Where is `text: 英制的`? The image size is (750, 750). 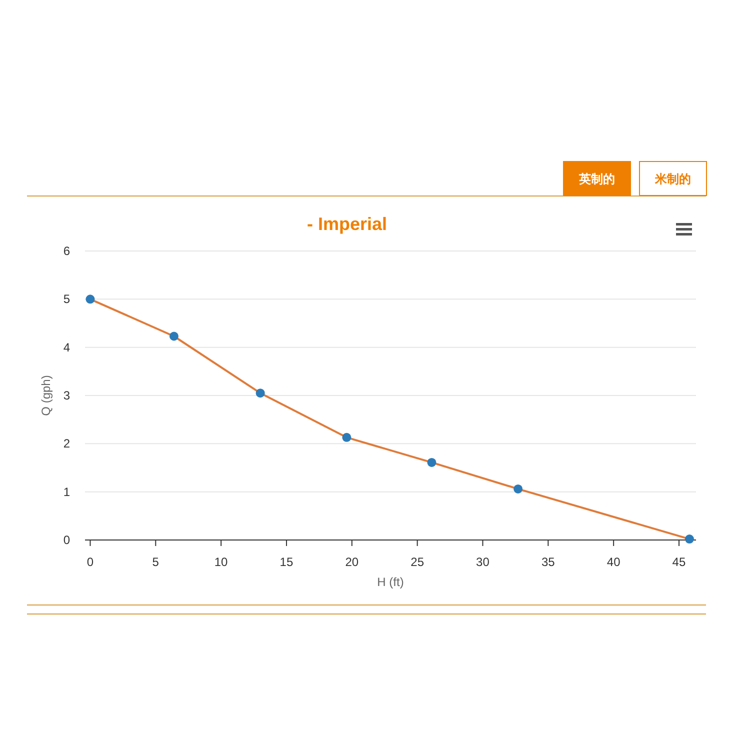
text: 英制的 is located at coordinates (596, 179).